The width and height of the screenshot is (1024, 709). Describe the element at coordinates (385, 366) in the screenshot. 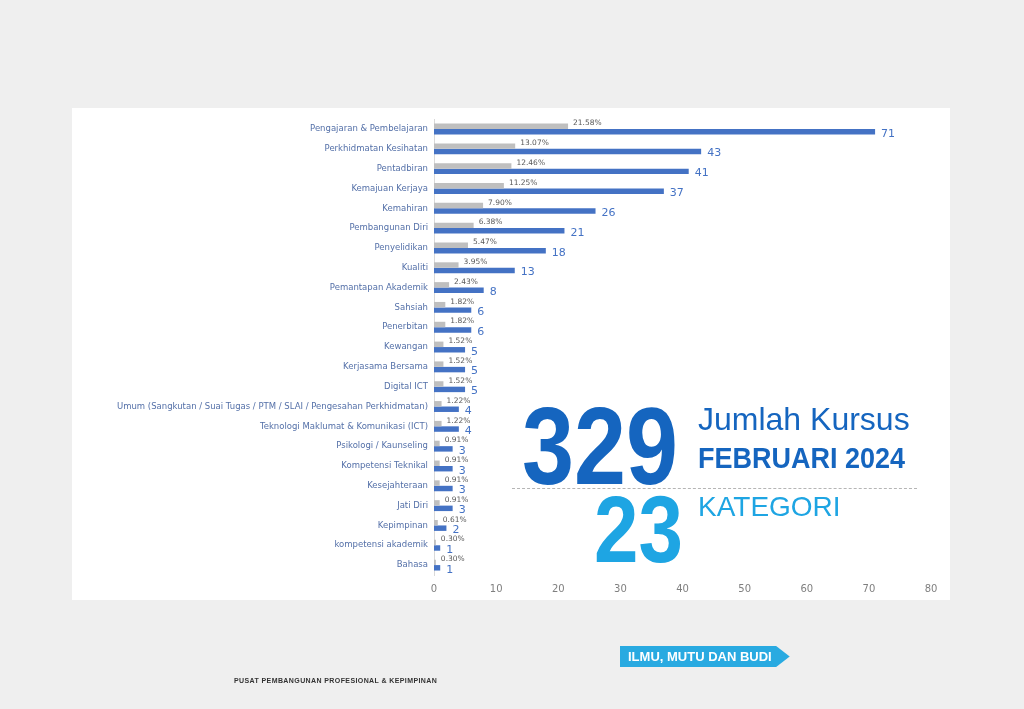

I see `y-tick-label: Kerjasama Bersama` at that location.